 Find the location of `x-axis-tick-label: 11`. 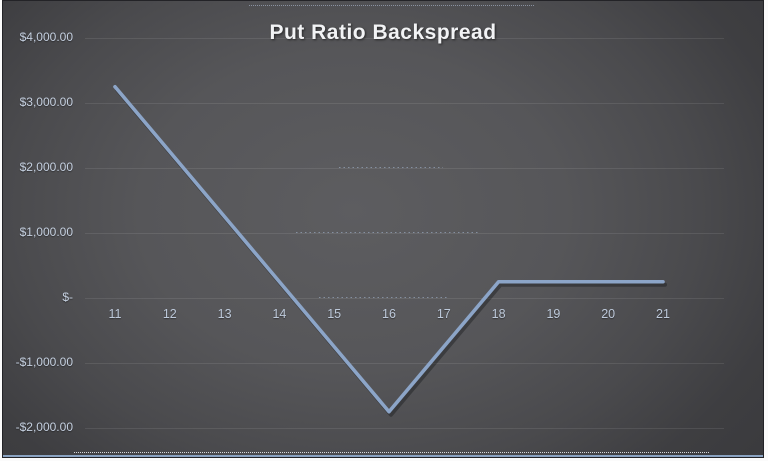

x-axis-tick-label: 11 is located at coordinates (115, 314).